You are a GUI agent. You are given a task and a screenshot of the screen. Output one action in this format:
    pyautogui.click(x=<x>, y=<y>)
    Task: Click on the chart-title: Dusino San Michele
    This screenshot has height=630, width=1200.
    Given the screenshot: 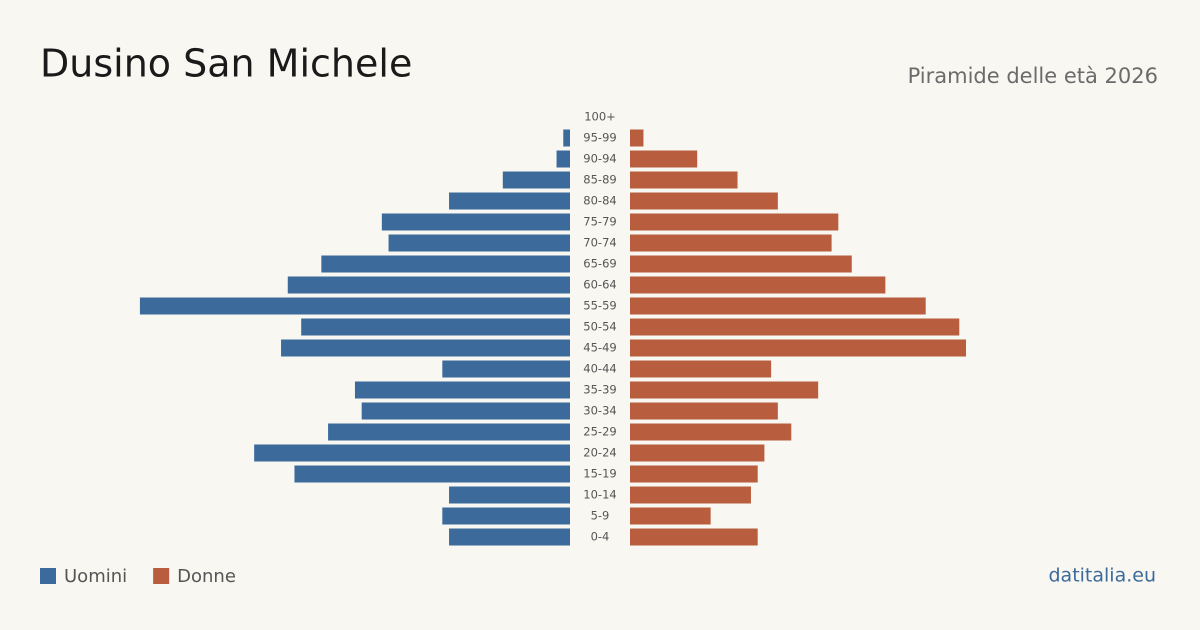 What is the action you would take?
    pyautogui.click(x=226, y=64)
    